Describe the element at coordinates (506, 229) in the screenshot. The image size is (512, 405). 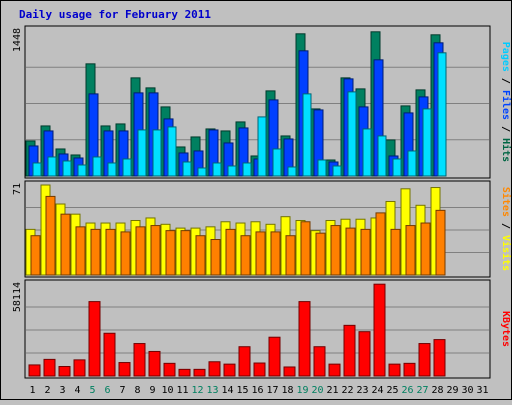
I see `axis-label-visits: Sites / Visits` at that location.